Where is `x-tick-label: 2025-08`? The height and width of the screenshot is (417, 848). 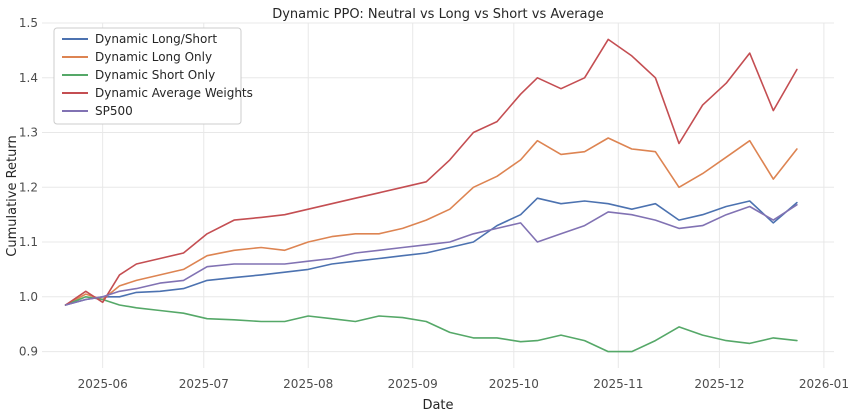
x-tick-label: 2025-08 is located at coordinates (308, 384).